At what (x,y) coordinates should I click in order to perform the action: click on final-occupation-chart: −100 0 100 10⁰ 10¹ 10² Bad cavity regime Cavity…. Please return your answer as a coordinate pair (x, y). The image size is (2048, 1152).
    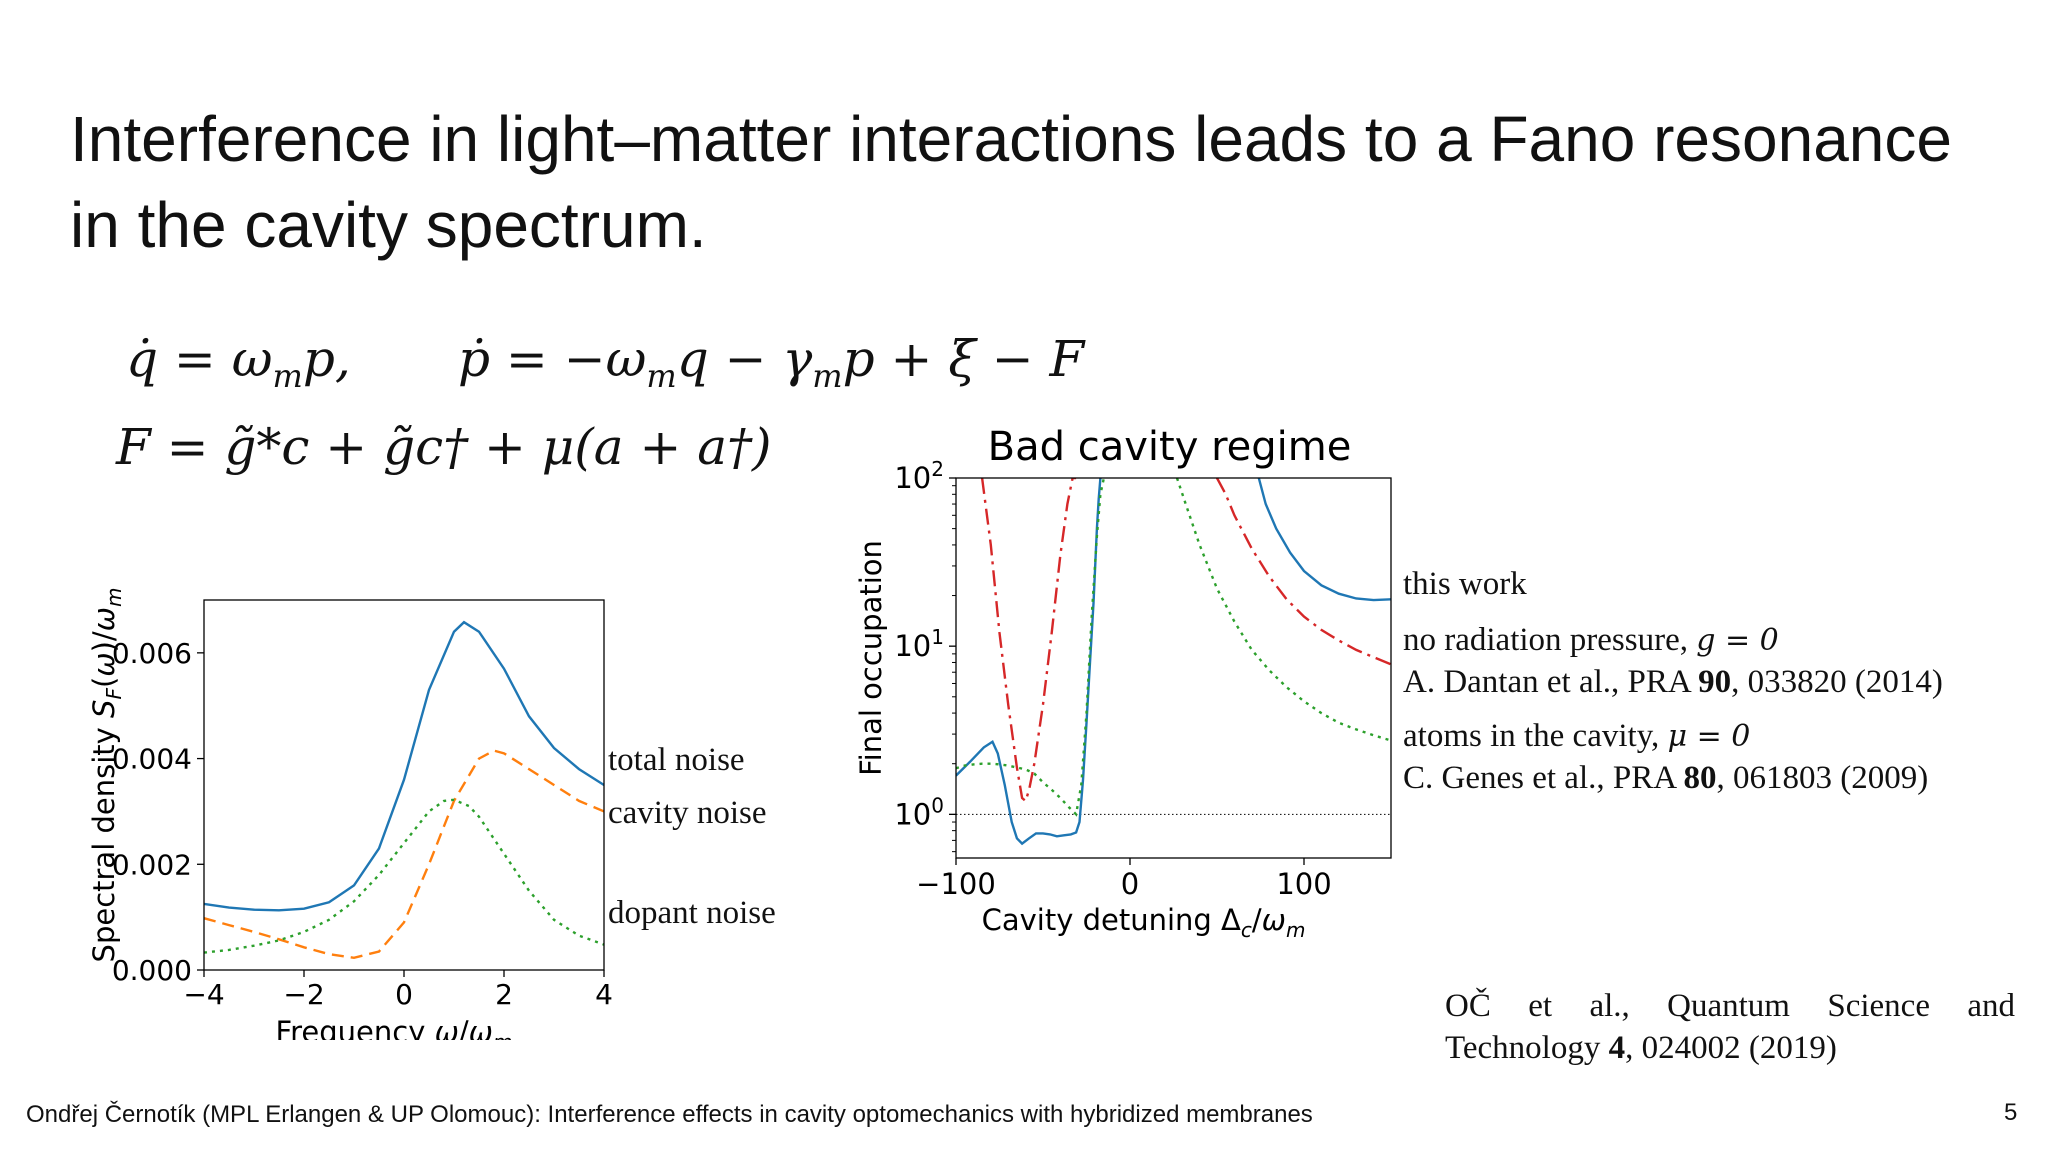
    Looking at the image, I should click on (1123, 683).